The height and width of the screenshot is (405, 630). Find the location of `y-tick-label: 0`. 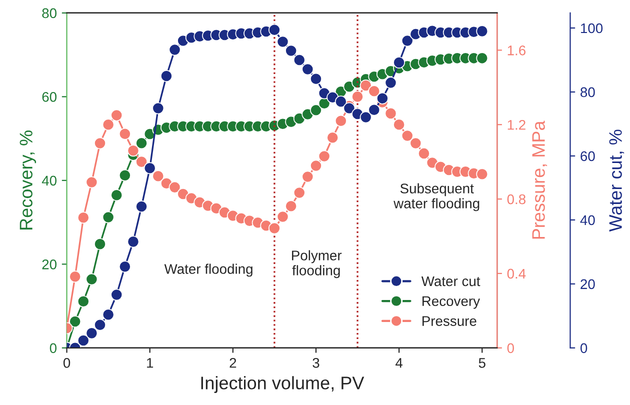

y-tick-label: 0 is located at coordinates (53, 348).